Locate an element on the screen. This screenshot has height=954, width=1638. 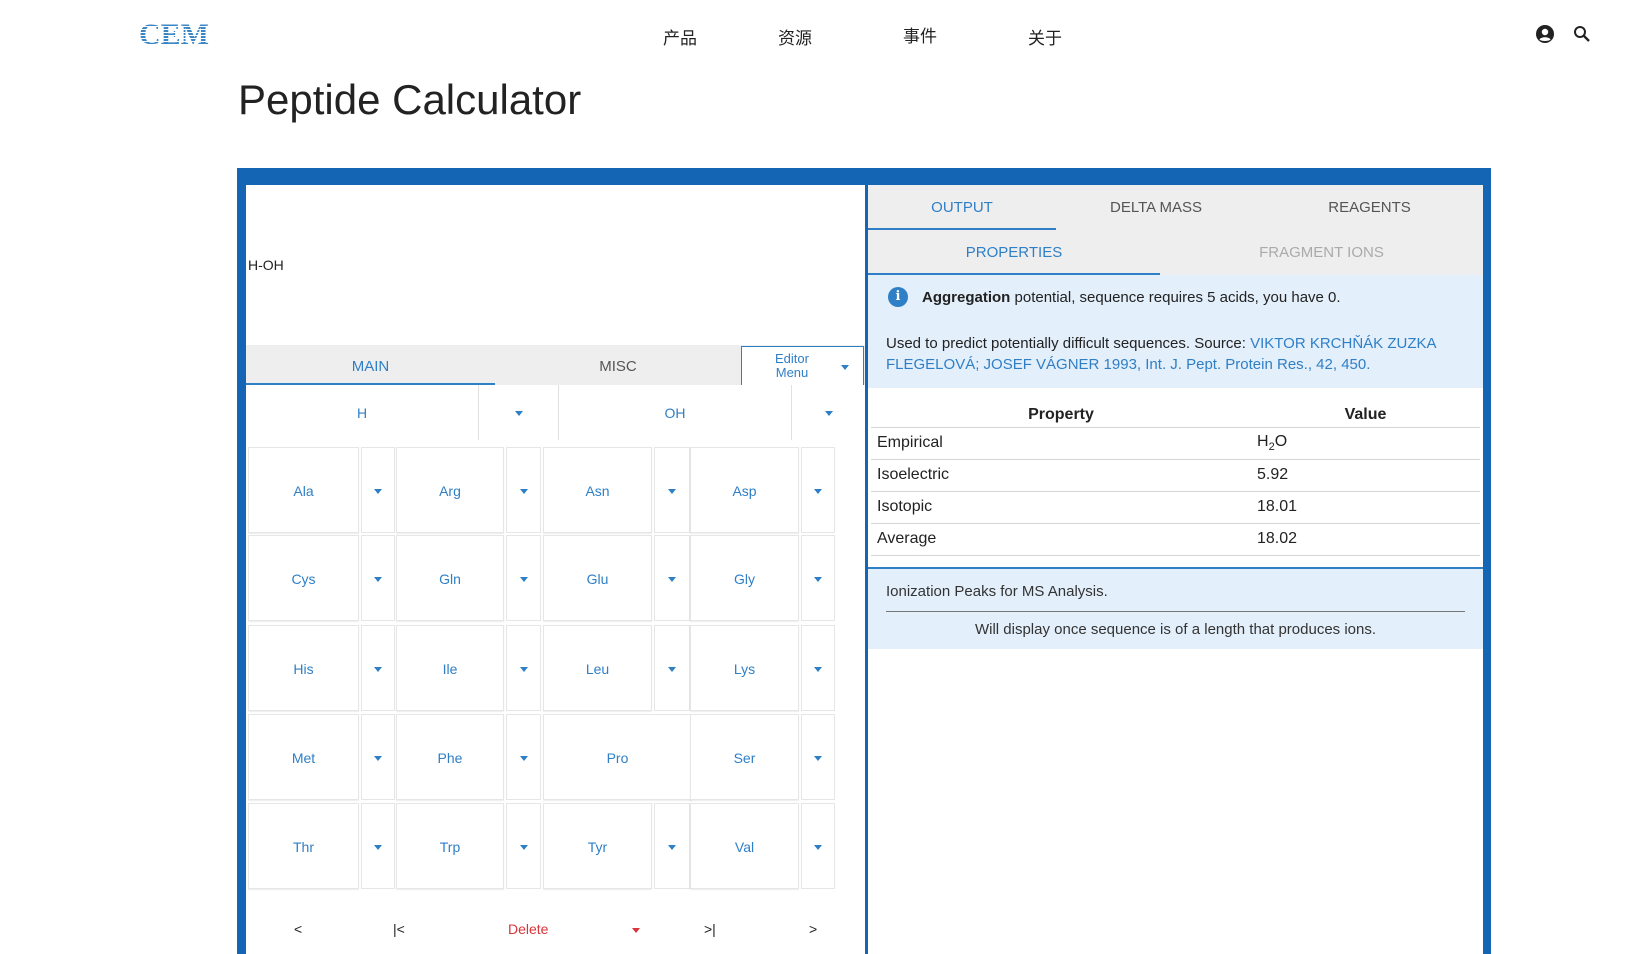
amino-acid-dropdown-ala is located at coordinates (378, 490).